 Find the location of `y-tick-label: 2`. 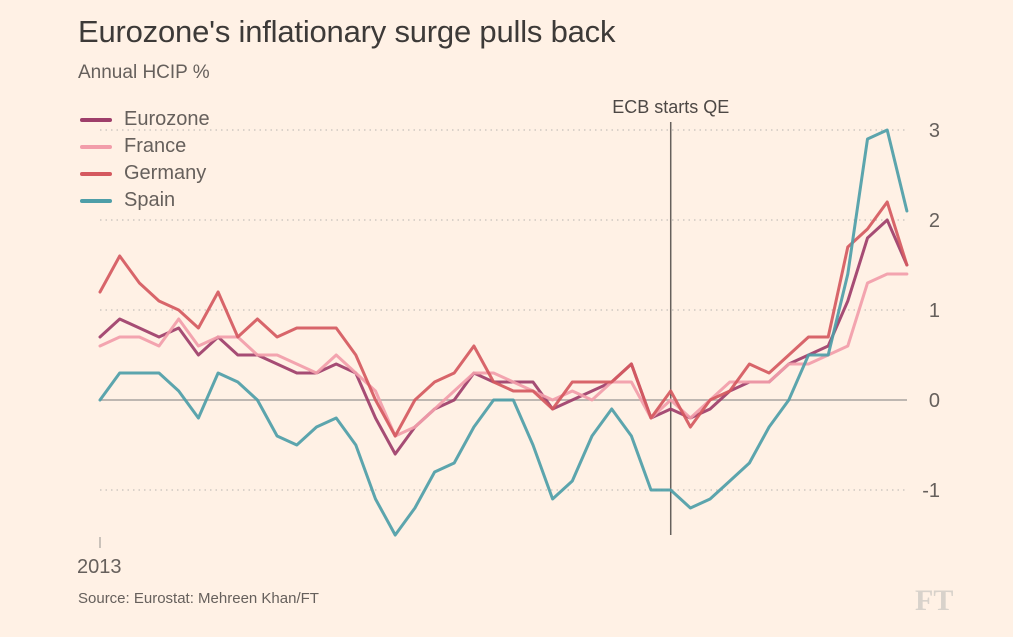

y-tick-label: 2 is located at coordinates (934, 221).